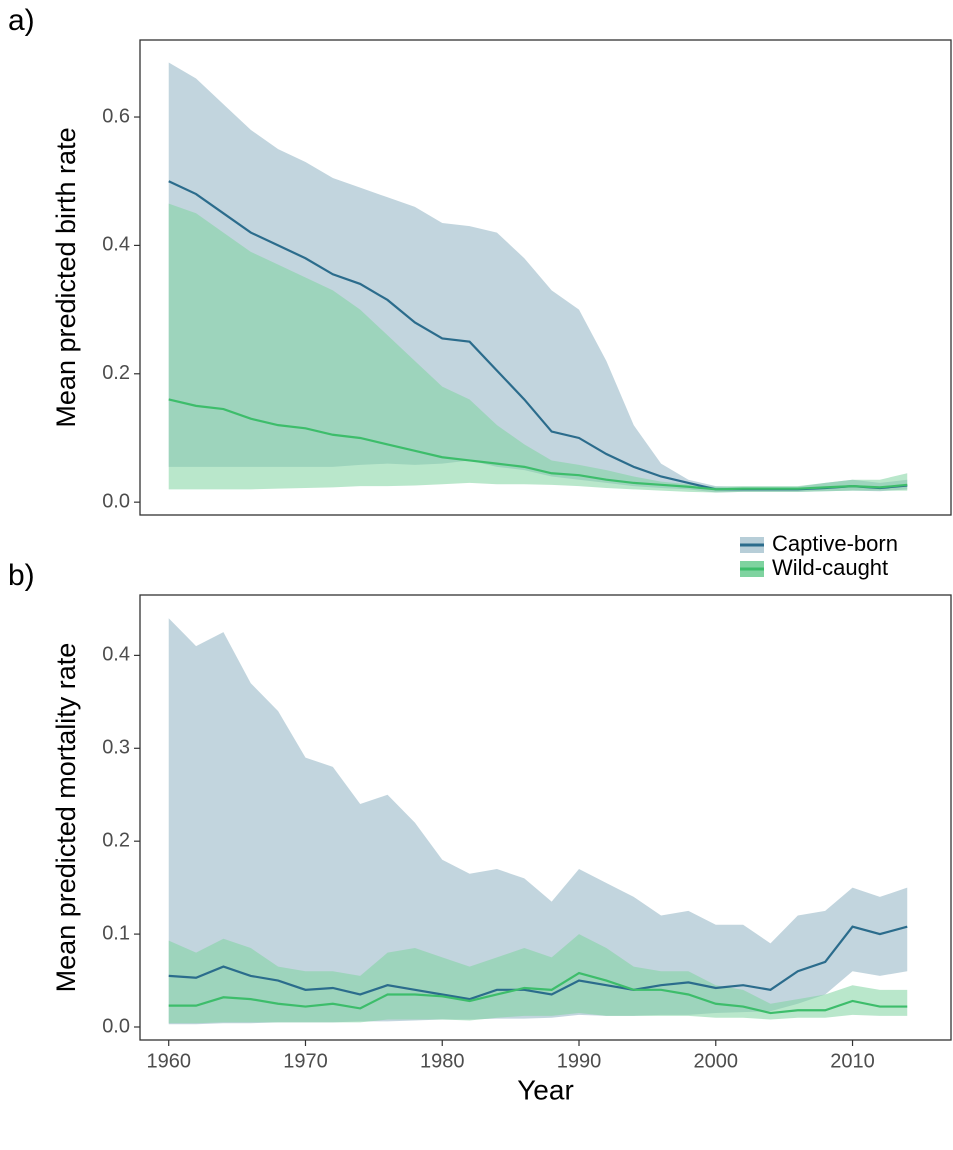  Describe the element at coordinates (66, 818) in the screenshot. I see `y-axis-label: Mean predicted mortality rate` at that location.